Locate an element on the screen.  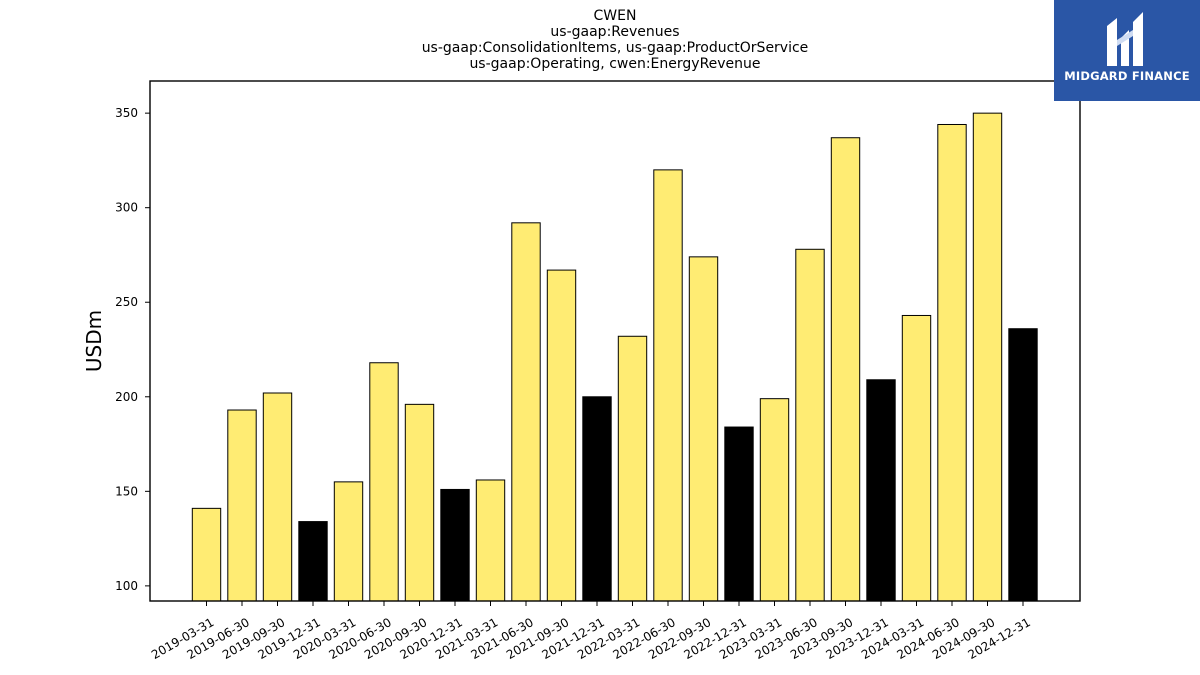
logo-mark-icon is located at coordinates (1125, 39).